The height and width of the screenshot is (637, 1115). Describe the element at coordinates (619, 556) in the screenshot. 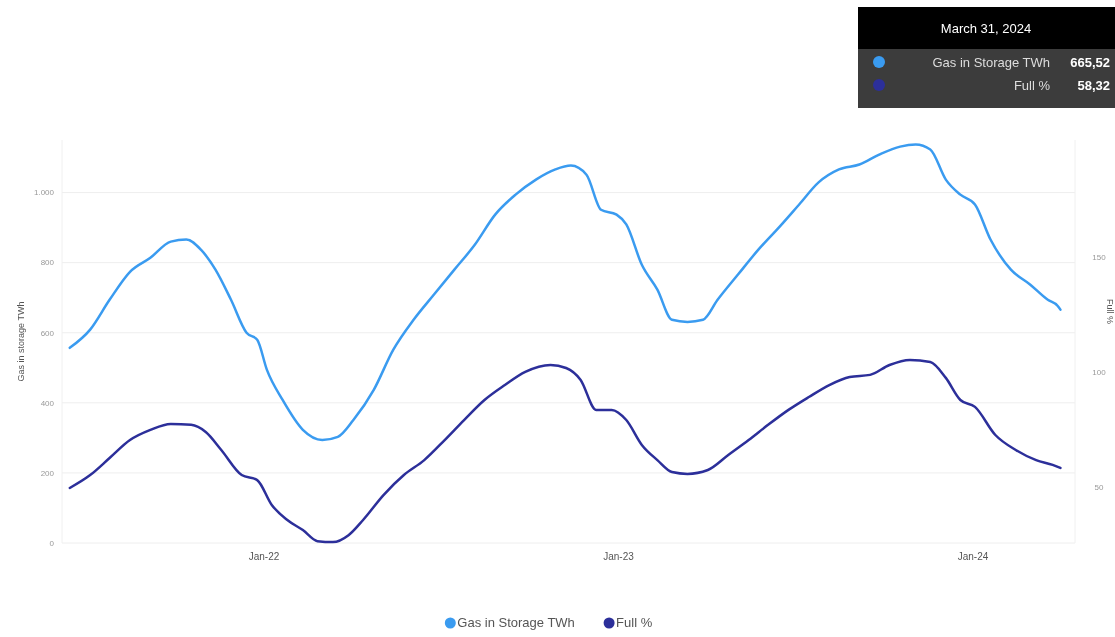

I see `x-tick-label: Jan-23` at that location.